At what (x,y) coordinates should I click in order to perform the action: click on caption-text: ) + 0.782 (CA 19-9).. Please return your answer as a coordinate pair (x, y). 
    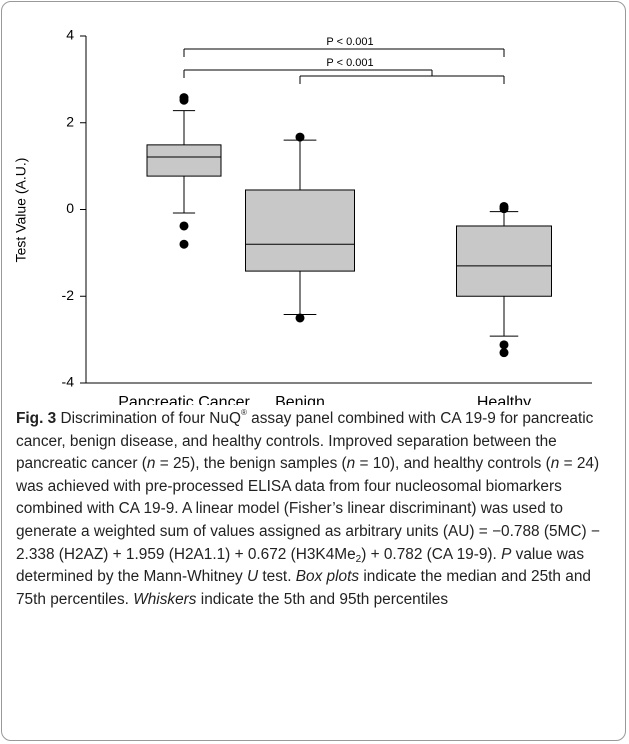
    Looking at the image, I should click on (431, 554).